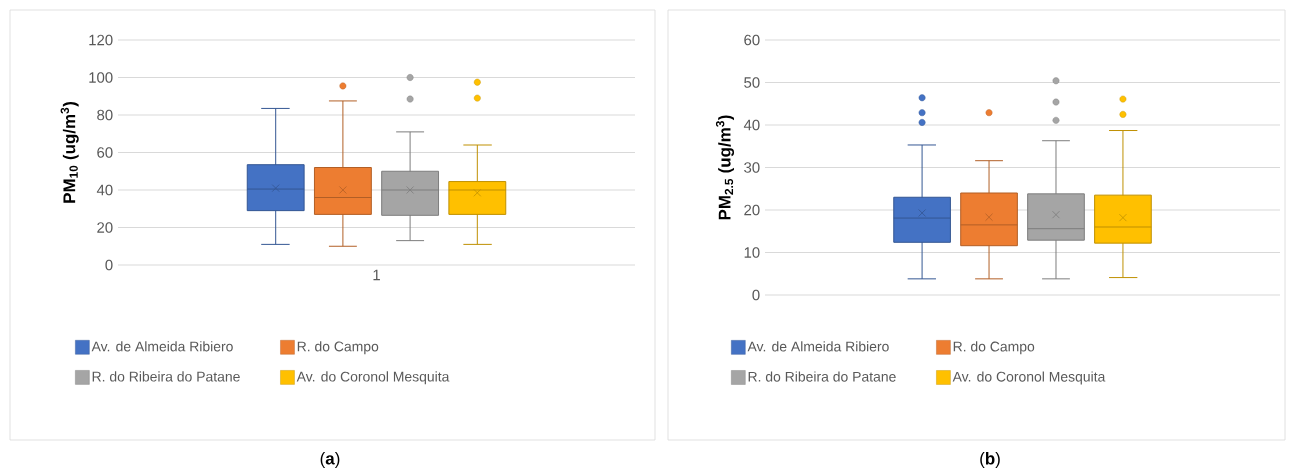 The width and height of the screenshot is (1295, 473). What do you see at coordinates (101, 40) in the screenshot?
I see `y-tick-label: 120` at bounding box center [101, 40].